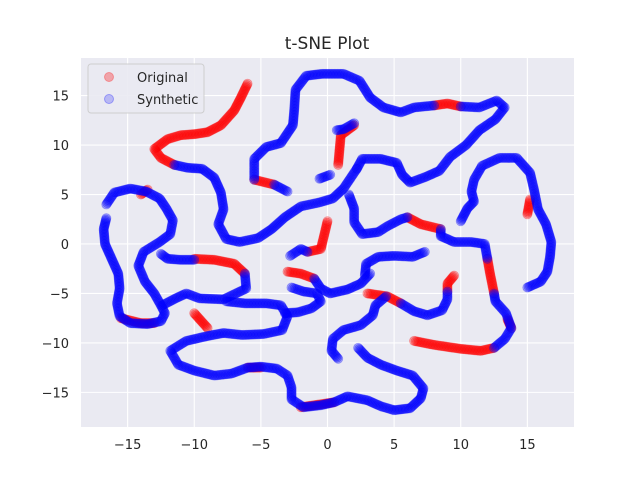 The image size is (640, 480). Describe the element at coordinates (327, 445) in the screenshot. I see `x-tick-label: 0` at that location.